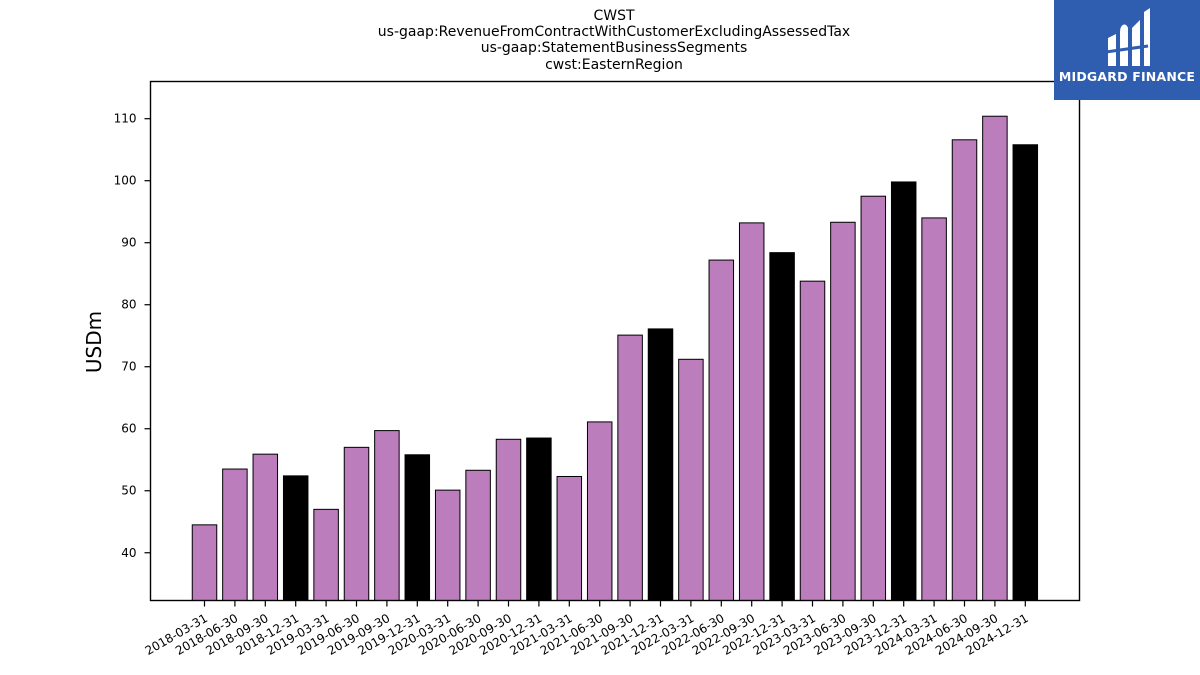 This screenshot has width=1200, height=675. What do you see at coordinates (125, 181) in the screenshot?
I see `y-tick-label: 100` at bounding box center [125, 181].